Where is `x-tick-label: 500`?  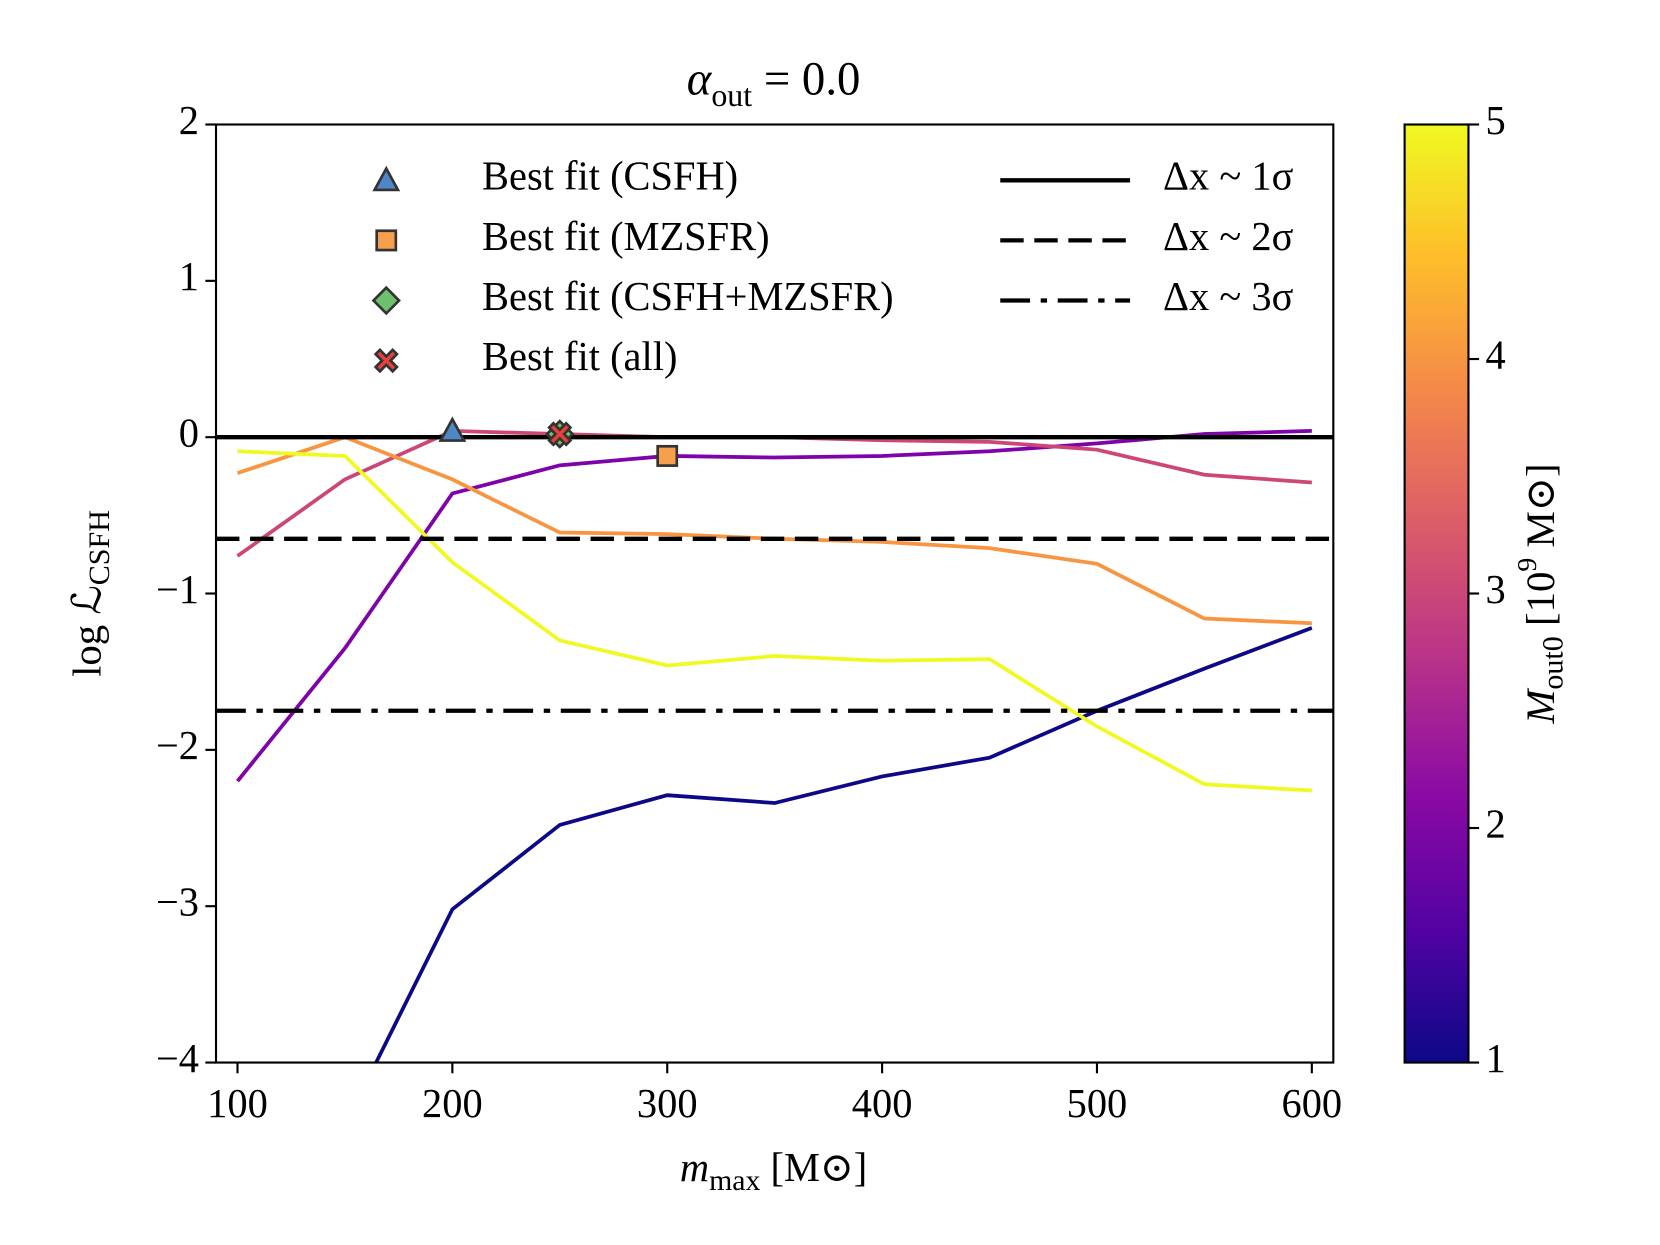 x-tick-label: 500 is located at coordinates (1097, 1103).